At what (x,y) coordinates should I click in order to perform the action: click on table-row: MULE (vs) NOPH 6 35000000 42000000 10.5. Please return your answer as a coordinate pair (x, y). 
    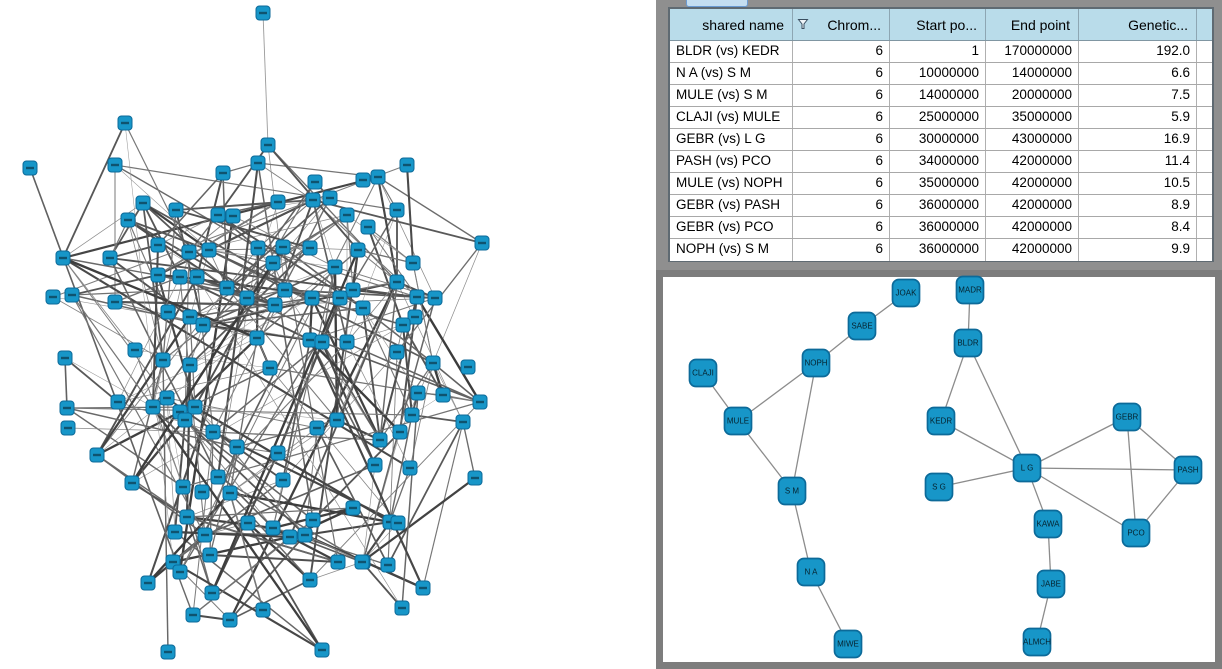
    Looking at the image, I should click on (941, 184).